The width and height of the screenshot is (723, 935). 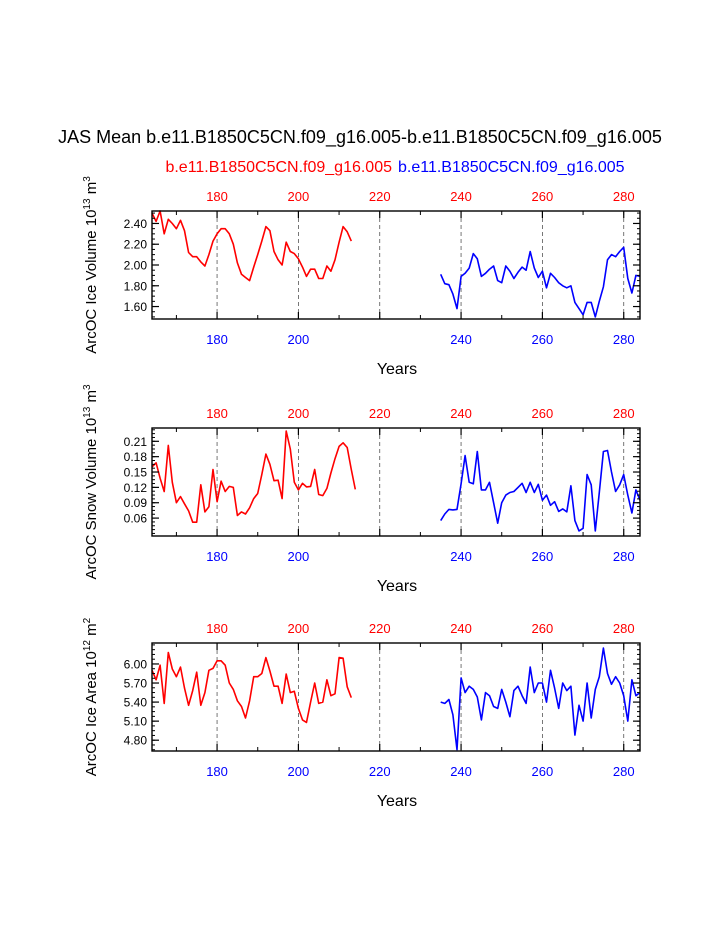 I want to click on y-axis-title: ArcOC Snow Volume 1013 m3, so click(x=91, y=482).